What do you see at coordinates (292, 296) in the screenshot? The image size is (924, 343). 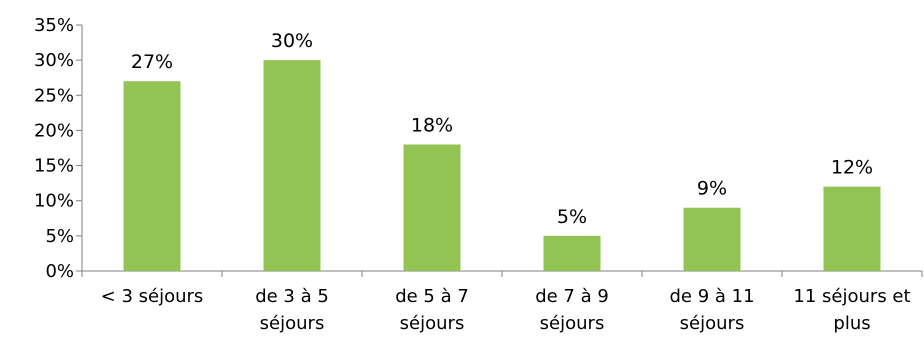 I see `x-category-label: de 3 à 5` at bounding box center [292, 296].